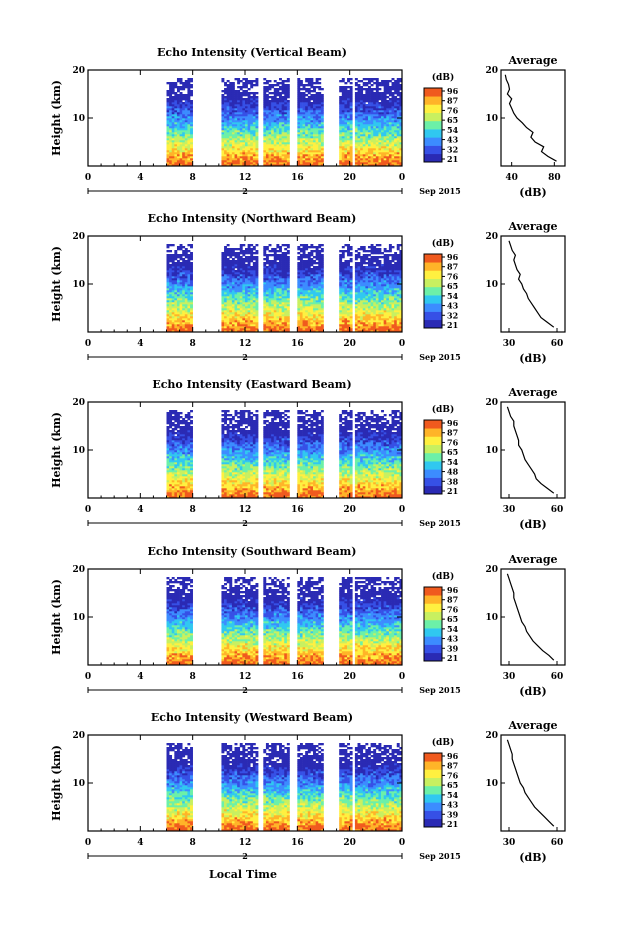 This screenshot has height=929, width=619. What do you see at coordinates (433, 158) in the screenshot?
I see `colorbar-swatch` at bounding box center [433, 158].